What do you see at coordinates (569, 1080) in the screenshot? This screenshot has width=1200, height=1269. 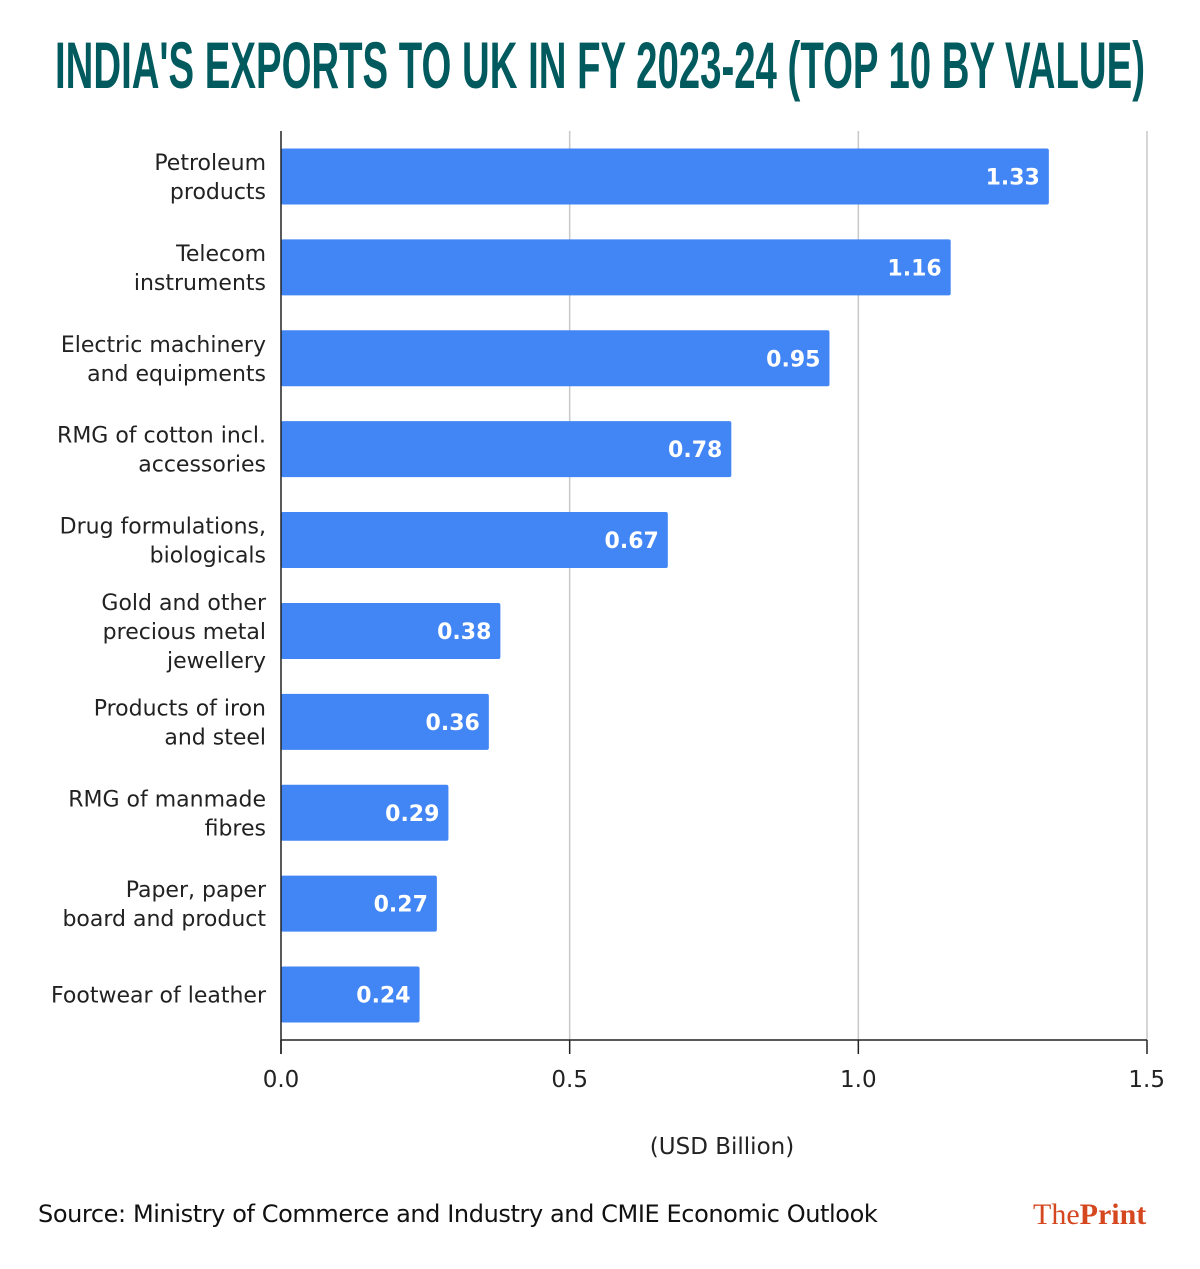 I see `x-tick-label: 0.5` at bounding box center [569, 1080].